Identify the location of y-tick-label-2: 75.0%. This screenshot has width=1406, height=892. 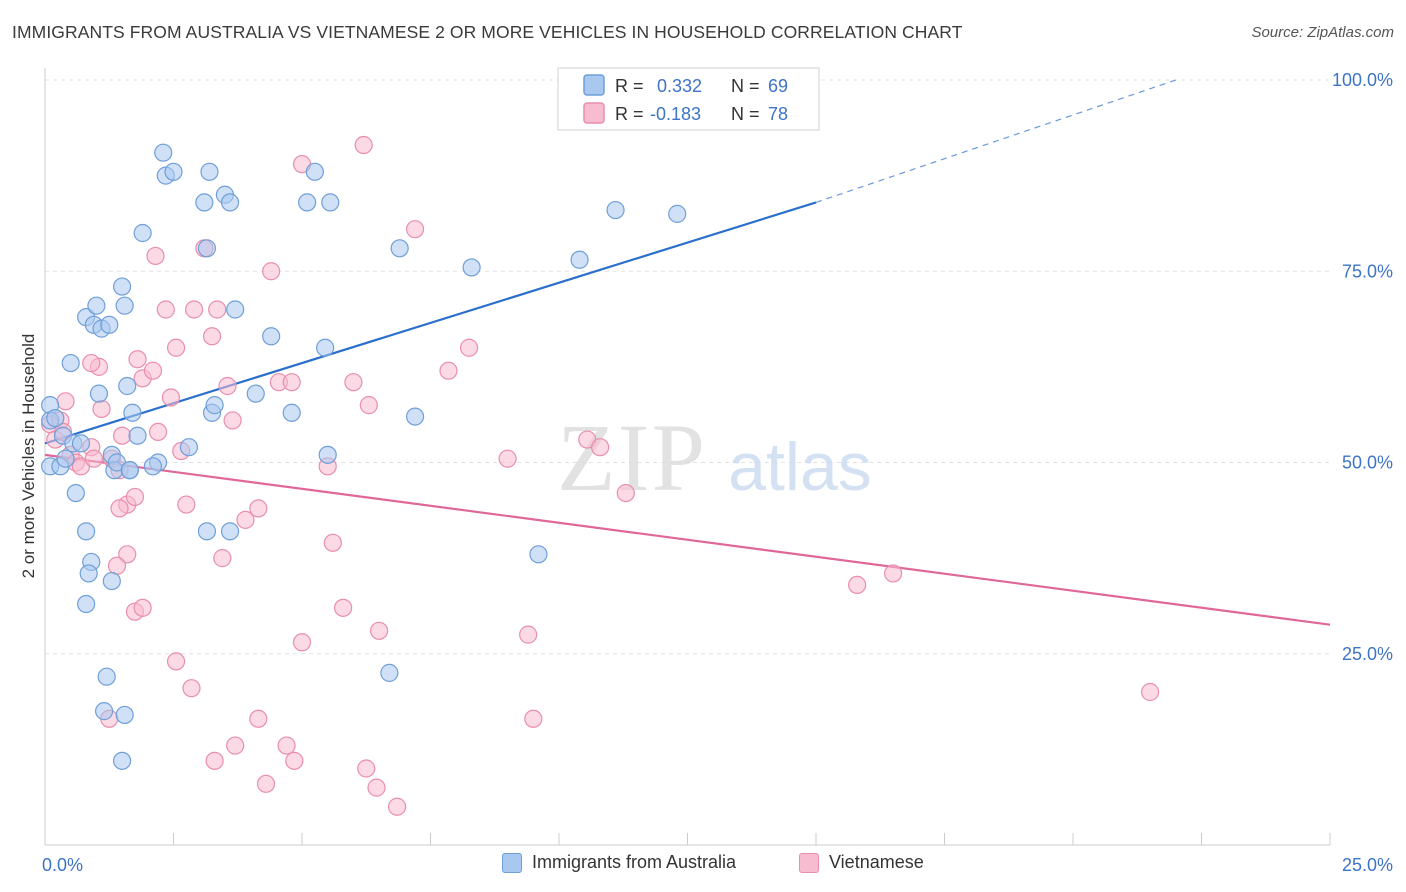
(1367, 271).